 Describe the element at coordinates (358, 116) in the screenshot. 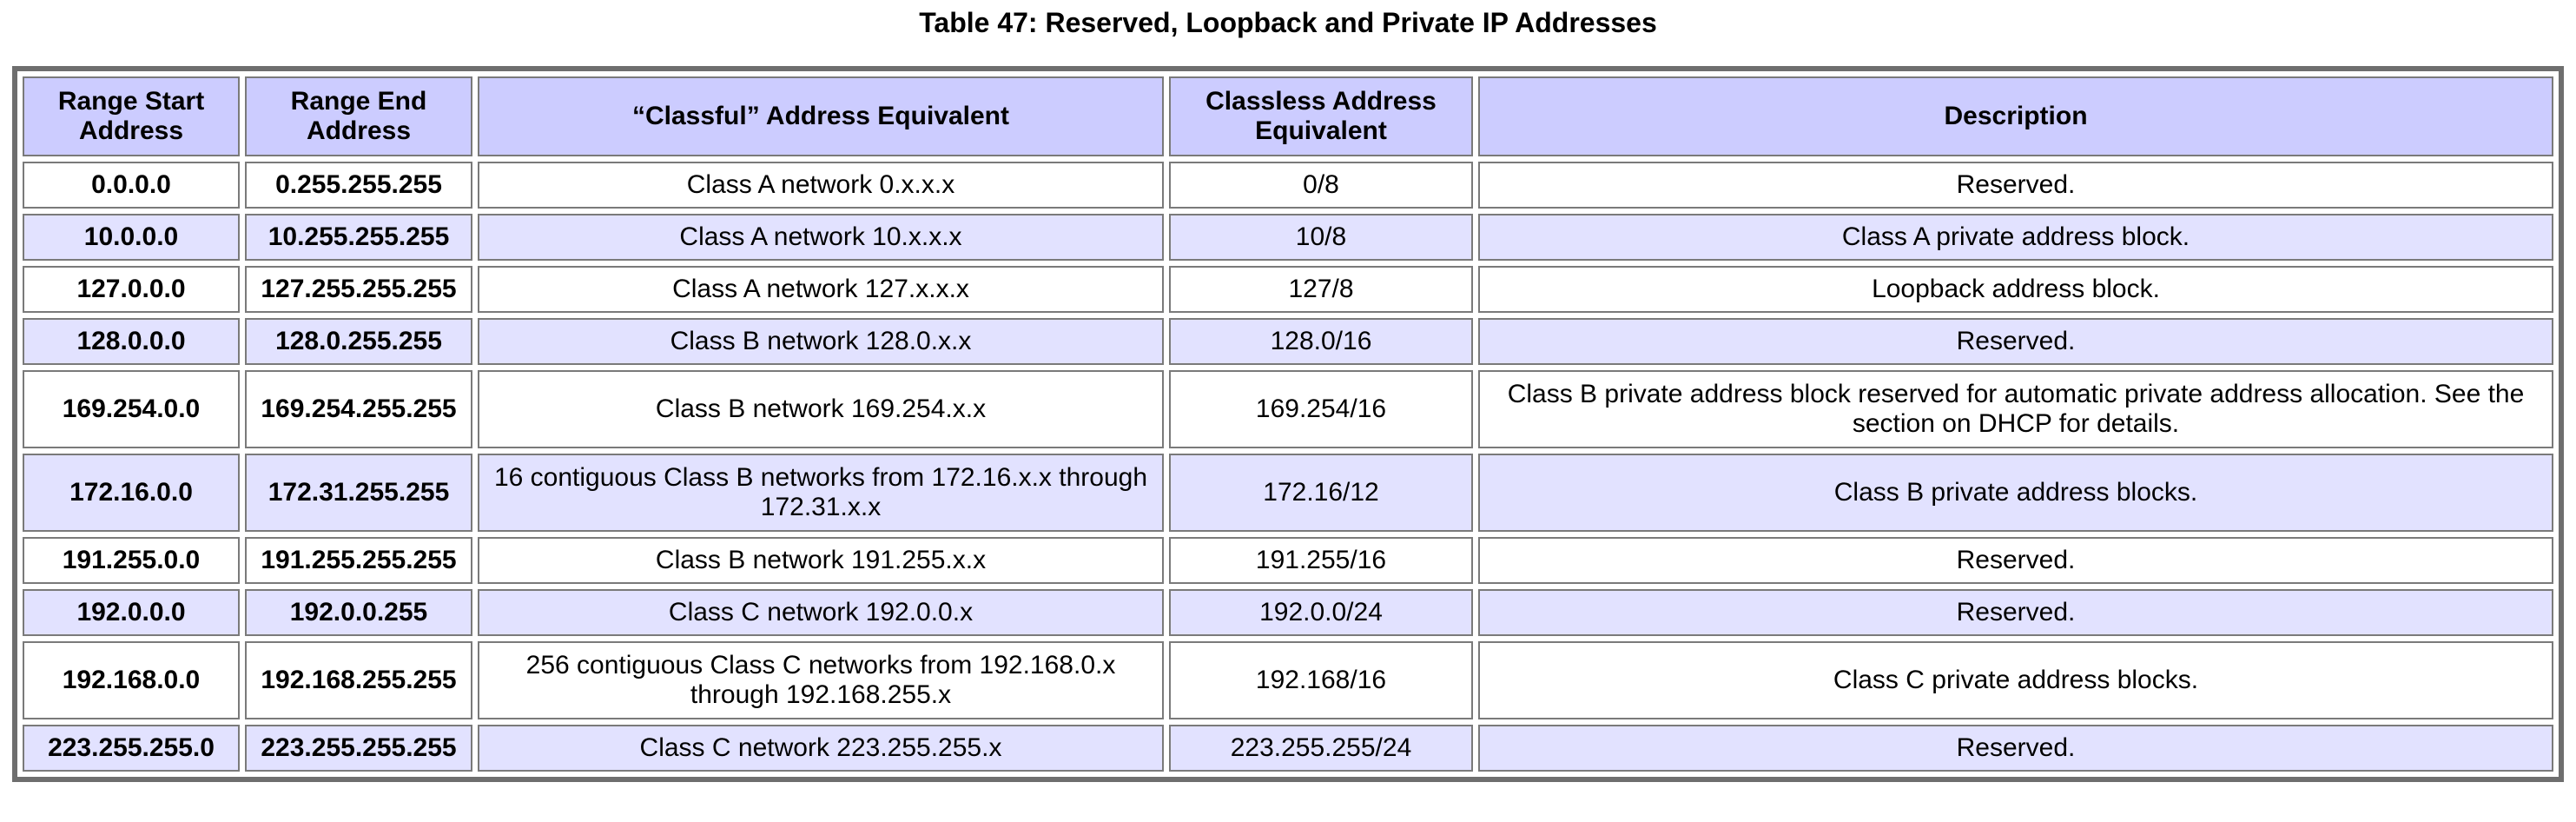

I see `header-range-end: Range End Address` at that location.